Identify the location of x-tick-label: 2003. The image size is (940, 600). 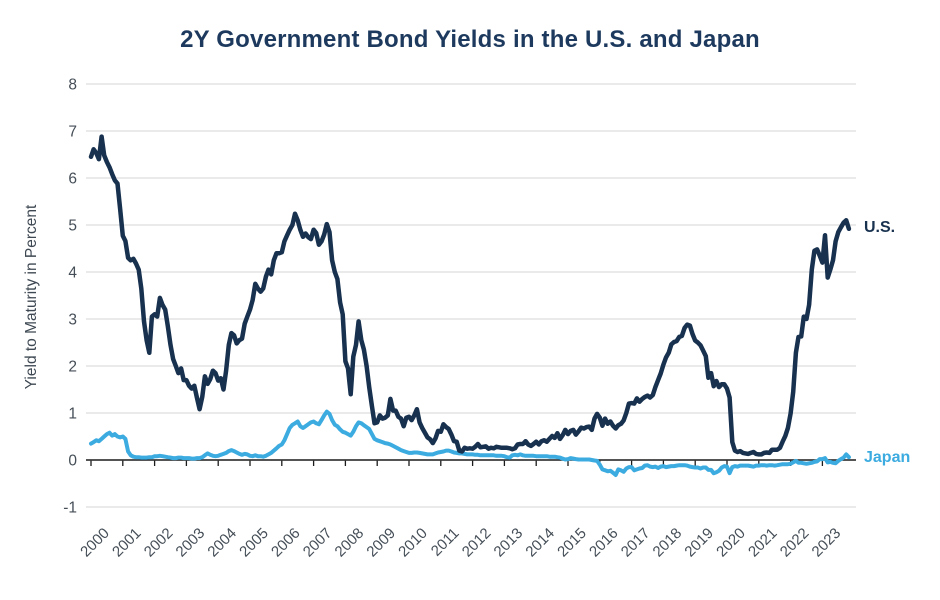
(191, 543).